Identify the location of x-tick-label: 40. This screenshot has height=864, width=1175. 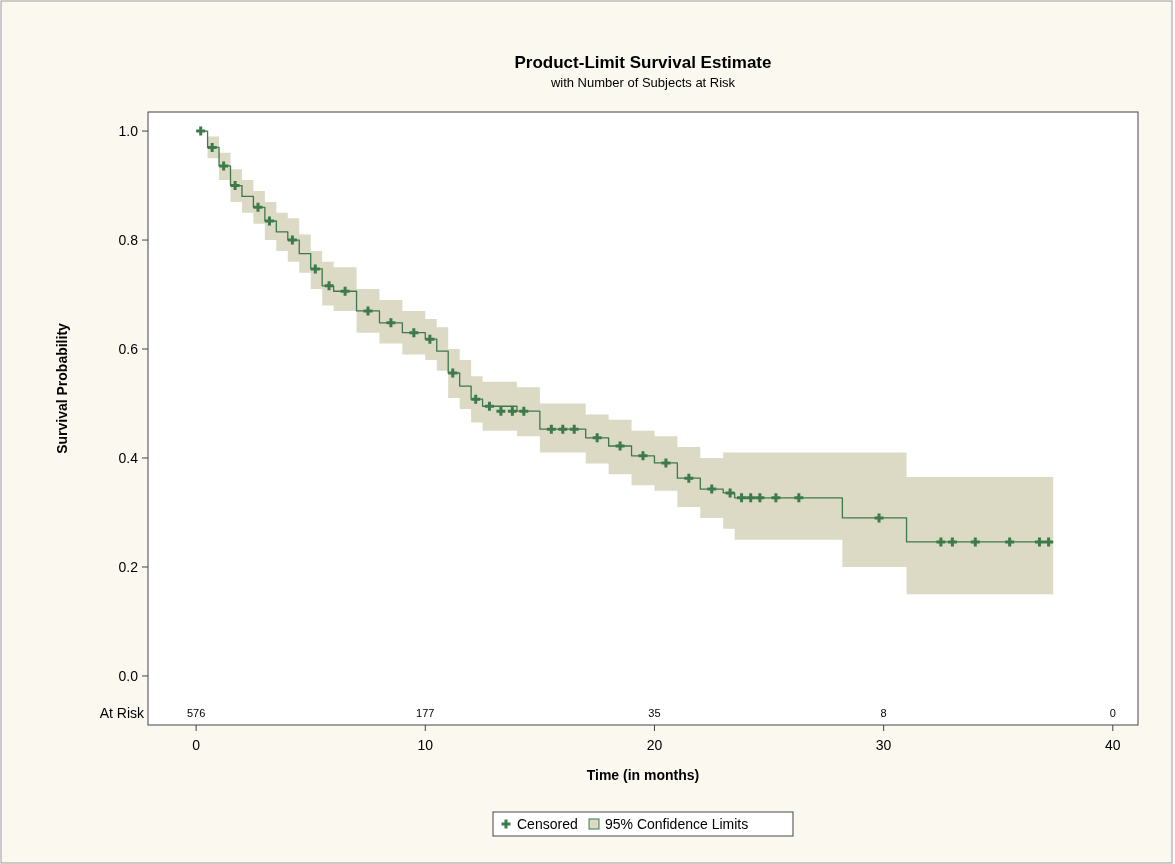
(1113, 745).